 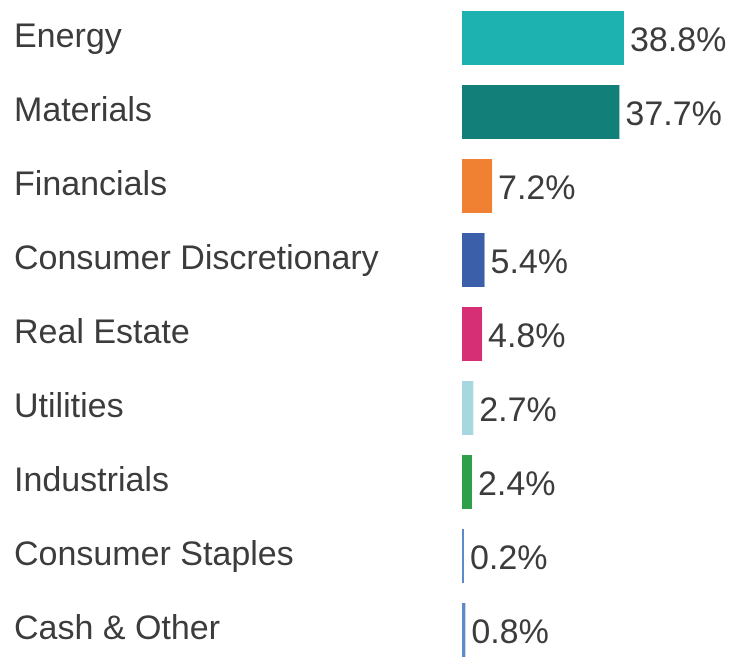 What do you see at coordinates (83, 110) in the screenshot?
I see `category-label-materials: Materials` at bounding box center [83, 110].